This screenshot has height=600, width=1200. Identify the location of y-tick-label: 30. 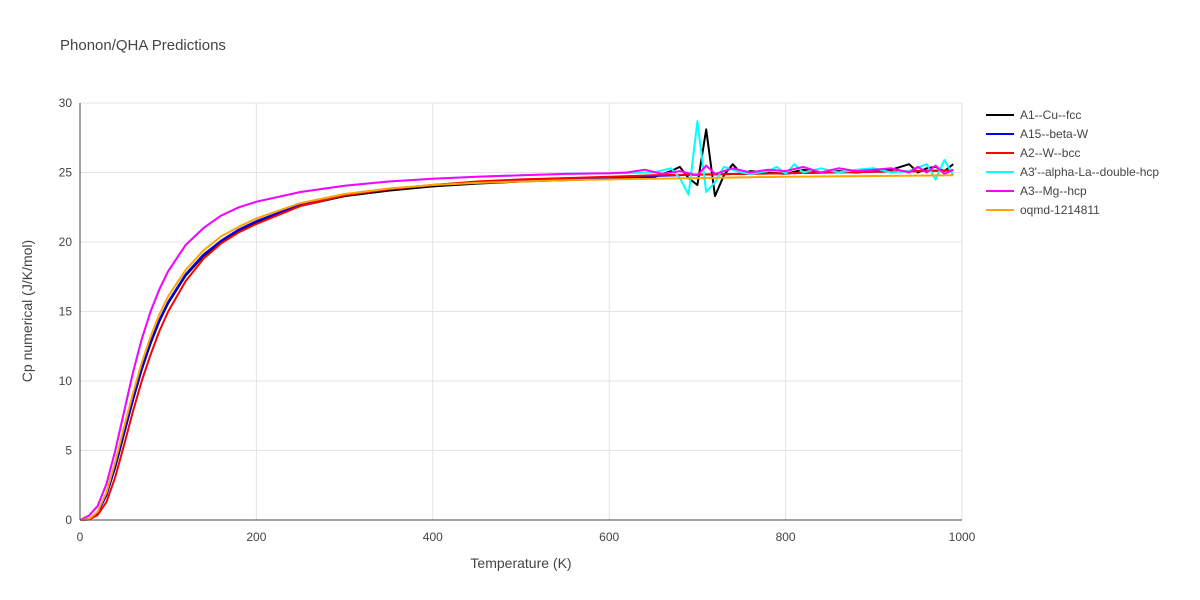
(66, 103).